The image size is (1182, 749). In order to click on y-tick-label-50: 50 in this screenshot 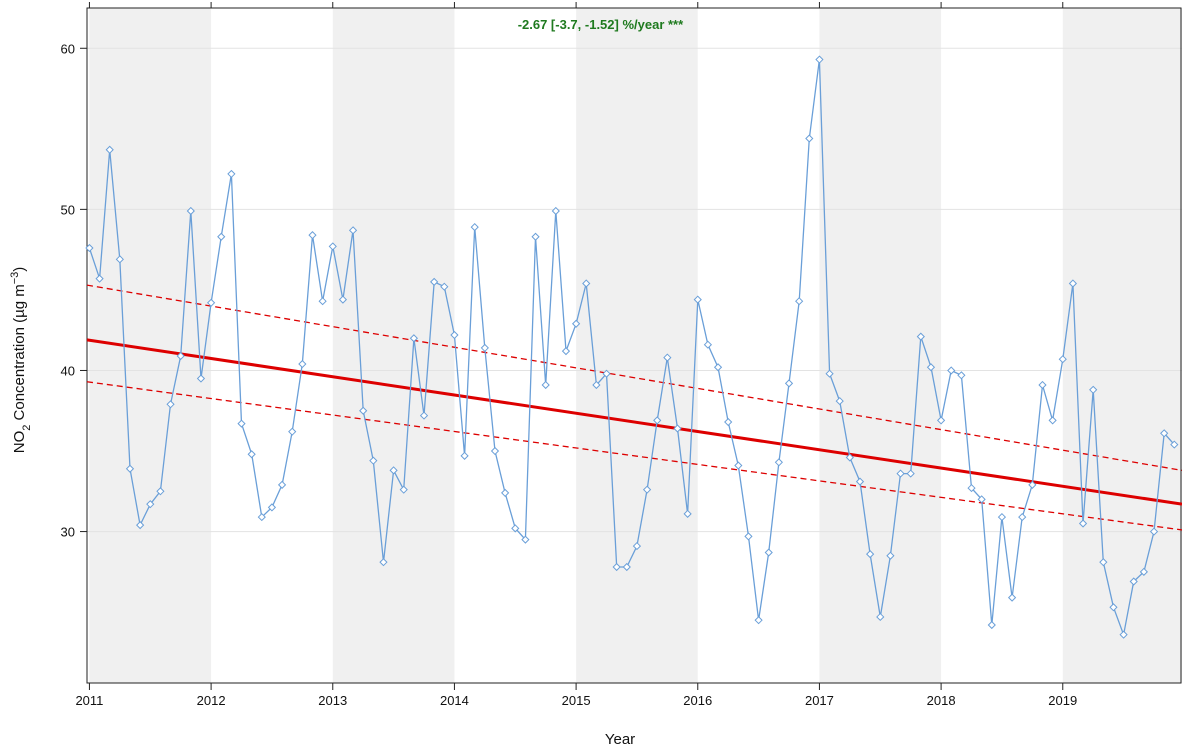, I will do `click(68, 209)`.